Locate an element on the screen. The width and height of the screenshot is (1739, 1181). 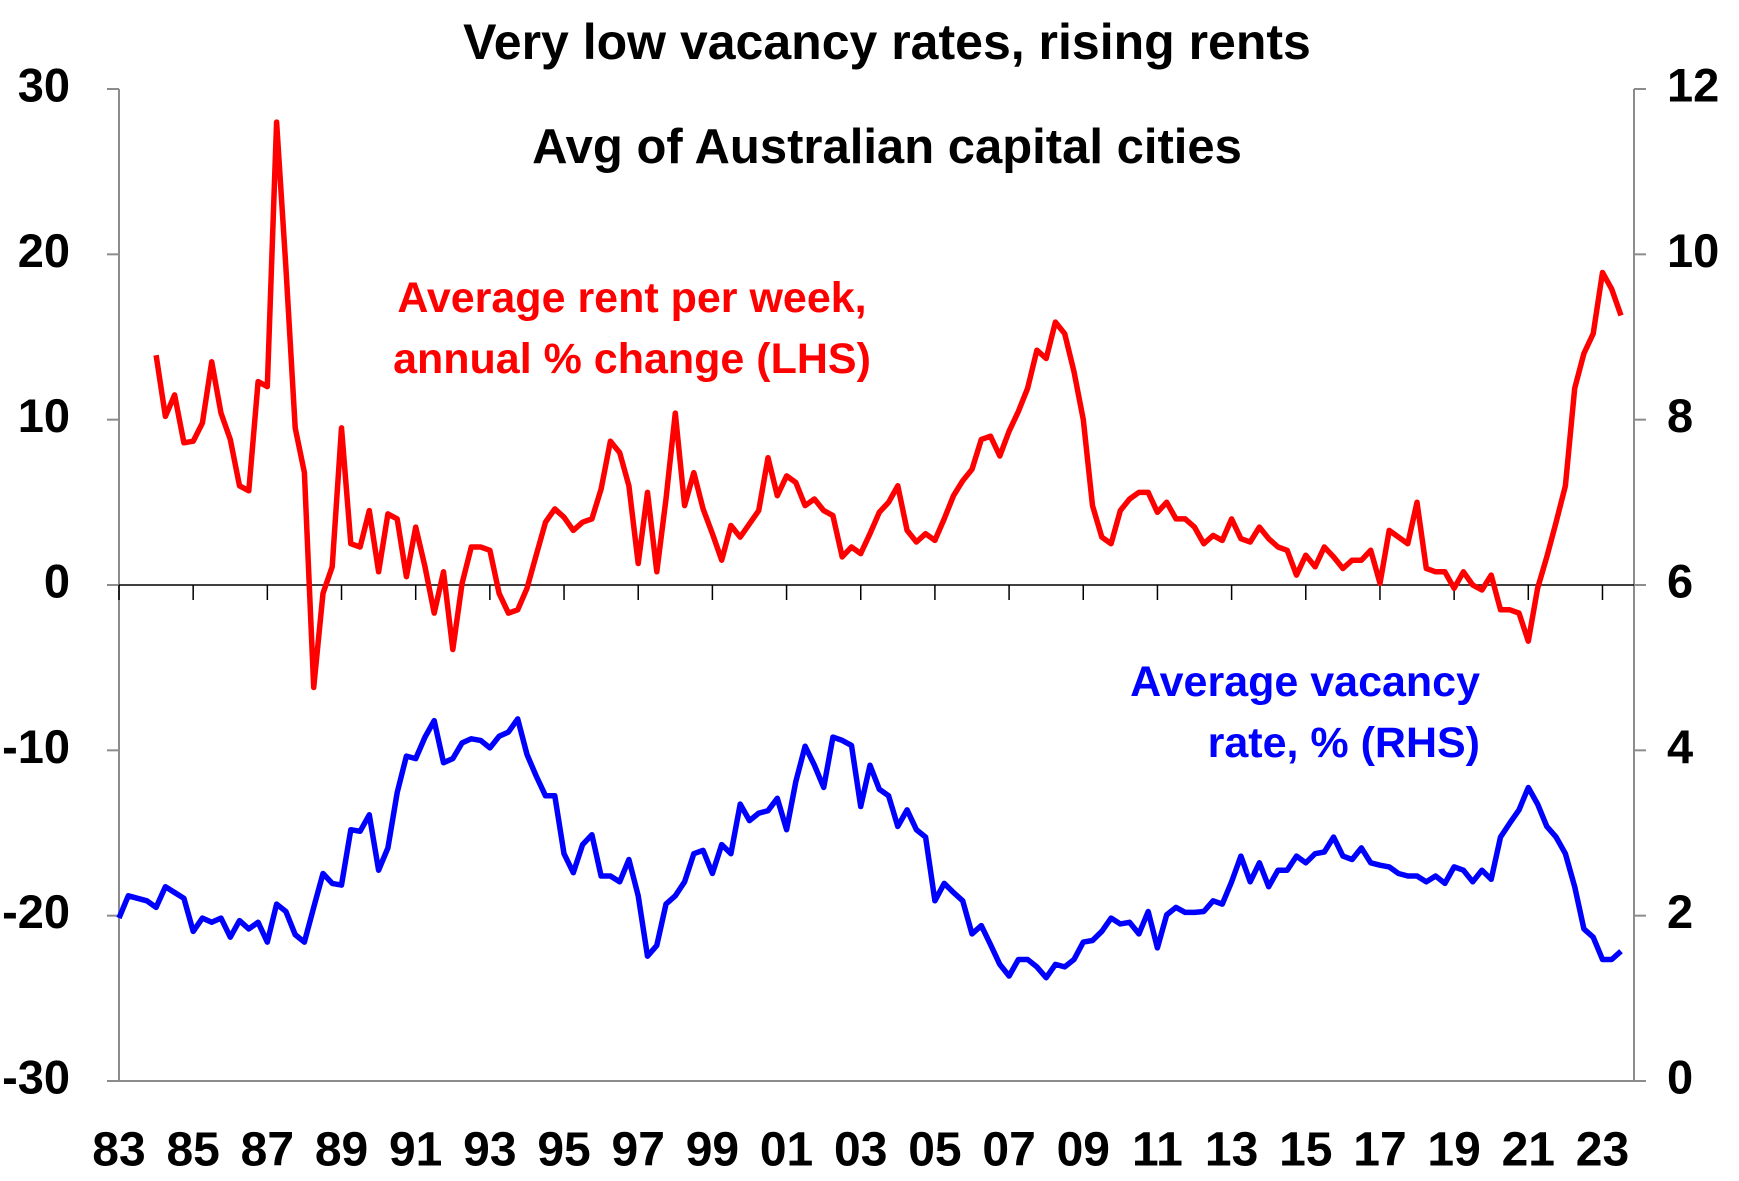
x-tick-label: 15 is located at coordinates (1305, 1150).